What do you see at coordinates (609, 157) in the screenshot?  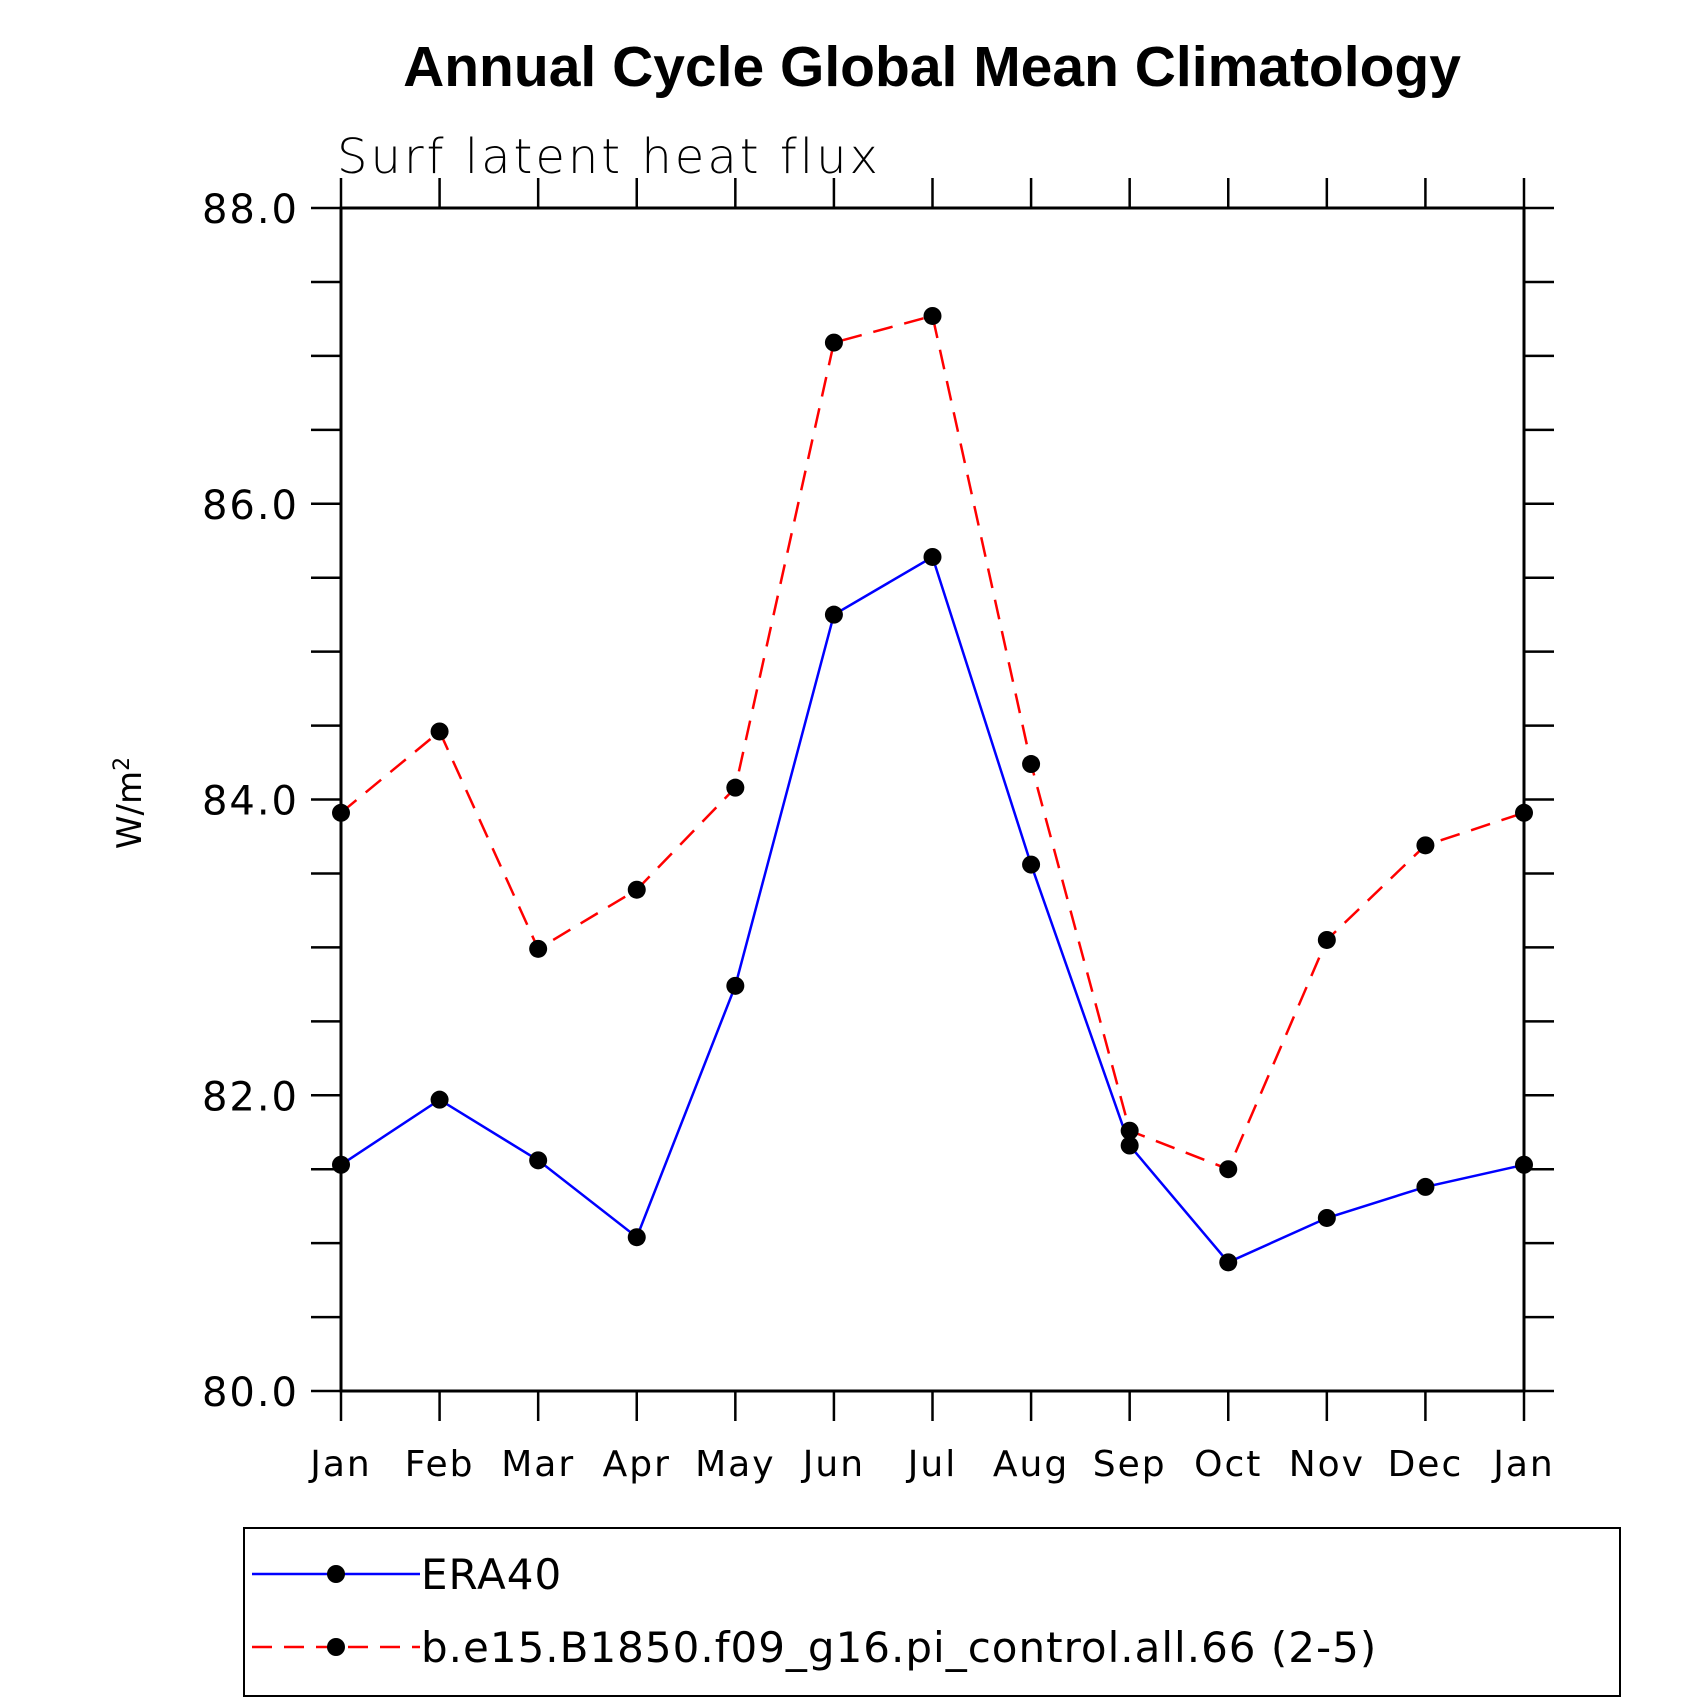 I see `chart-subtitle: Surf latent heat flux` at bounding box center [609, 157].